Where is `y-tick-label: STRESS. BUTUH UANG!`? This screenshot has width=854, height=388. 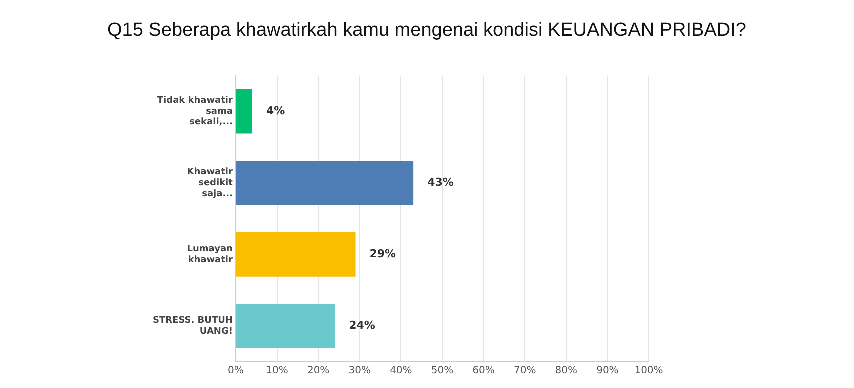 y-tick-label: STRESS. BUTUH UANG! is located at coordinates (192, 326).